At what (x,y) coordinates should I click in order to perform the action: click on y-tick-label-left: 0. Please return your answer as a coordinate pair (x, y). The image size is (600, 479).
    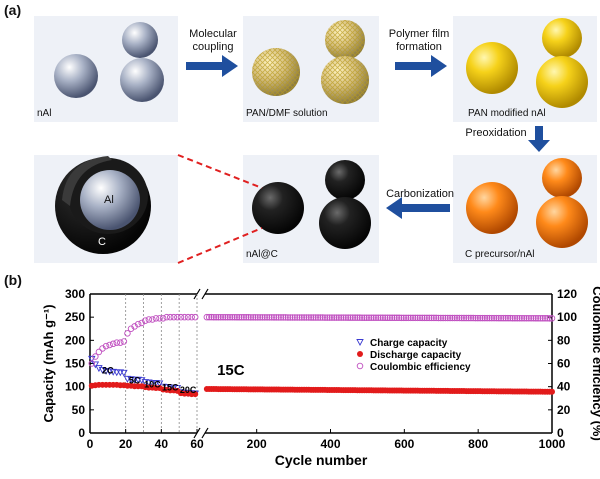
    Looking at the image, I should click on (81, 433).